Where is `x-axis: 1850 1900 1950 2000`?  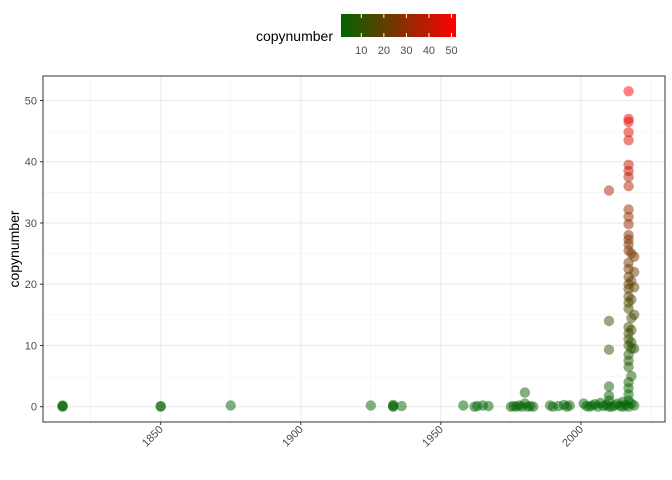 x-axis: 1850 1900 1950 2000 is located at coordinates (363, 435).